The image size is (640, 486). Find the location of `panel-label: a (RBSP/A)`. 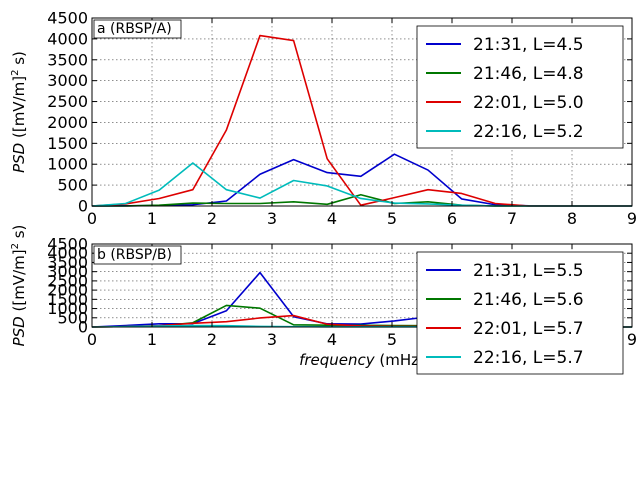

panel-label: a (RBSP/A) is located at coordinates (137, 29).